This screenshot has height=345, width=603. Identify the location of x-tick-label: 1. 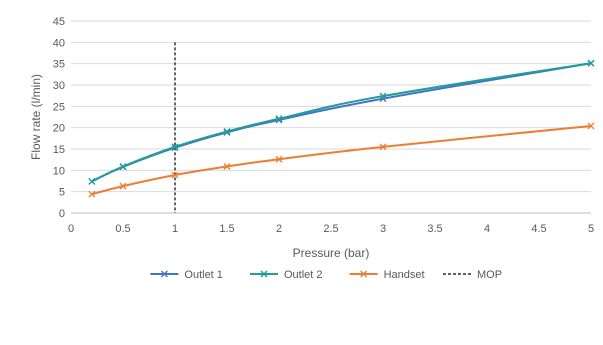
(175, 229).